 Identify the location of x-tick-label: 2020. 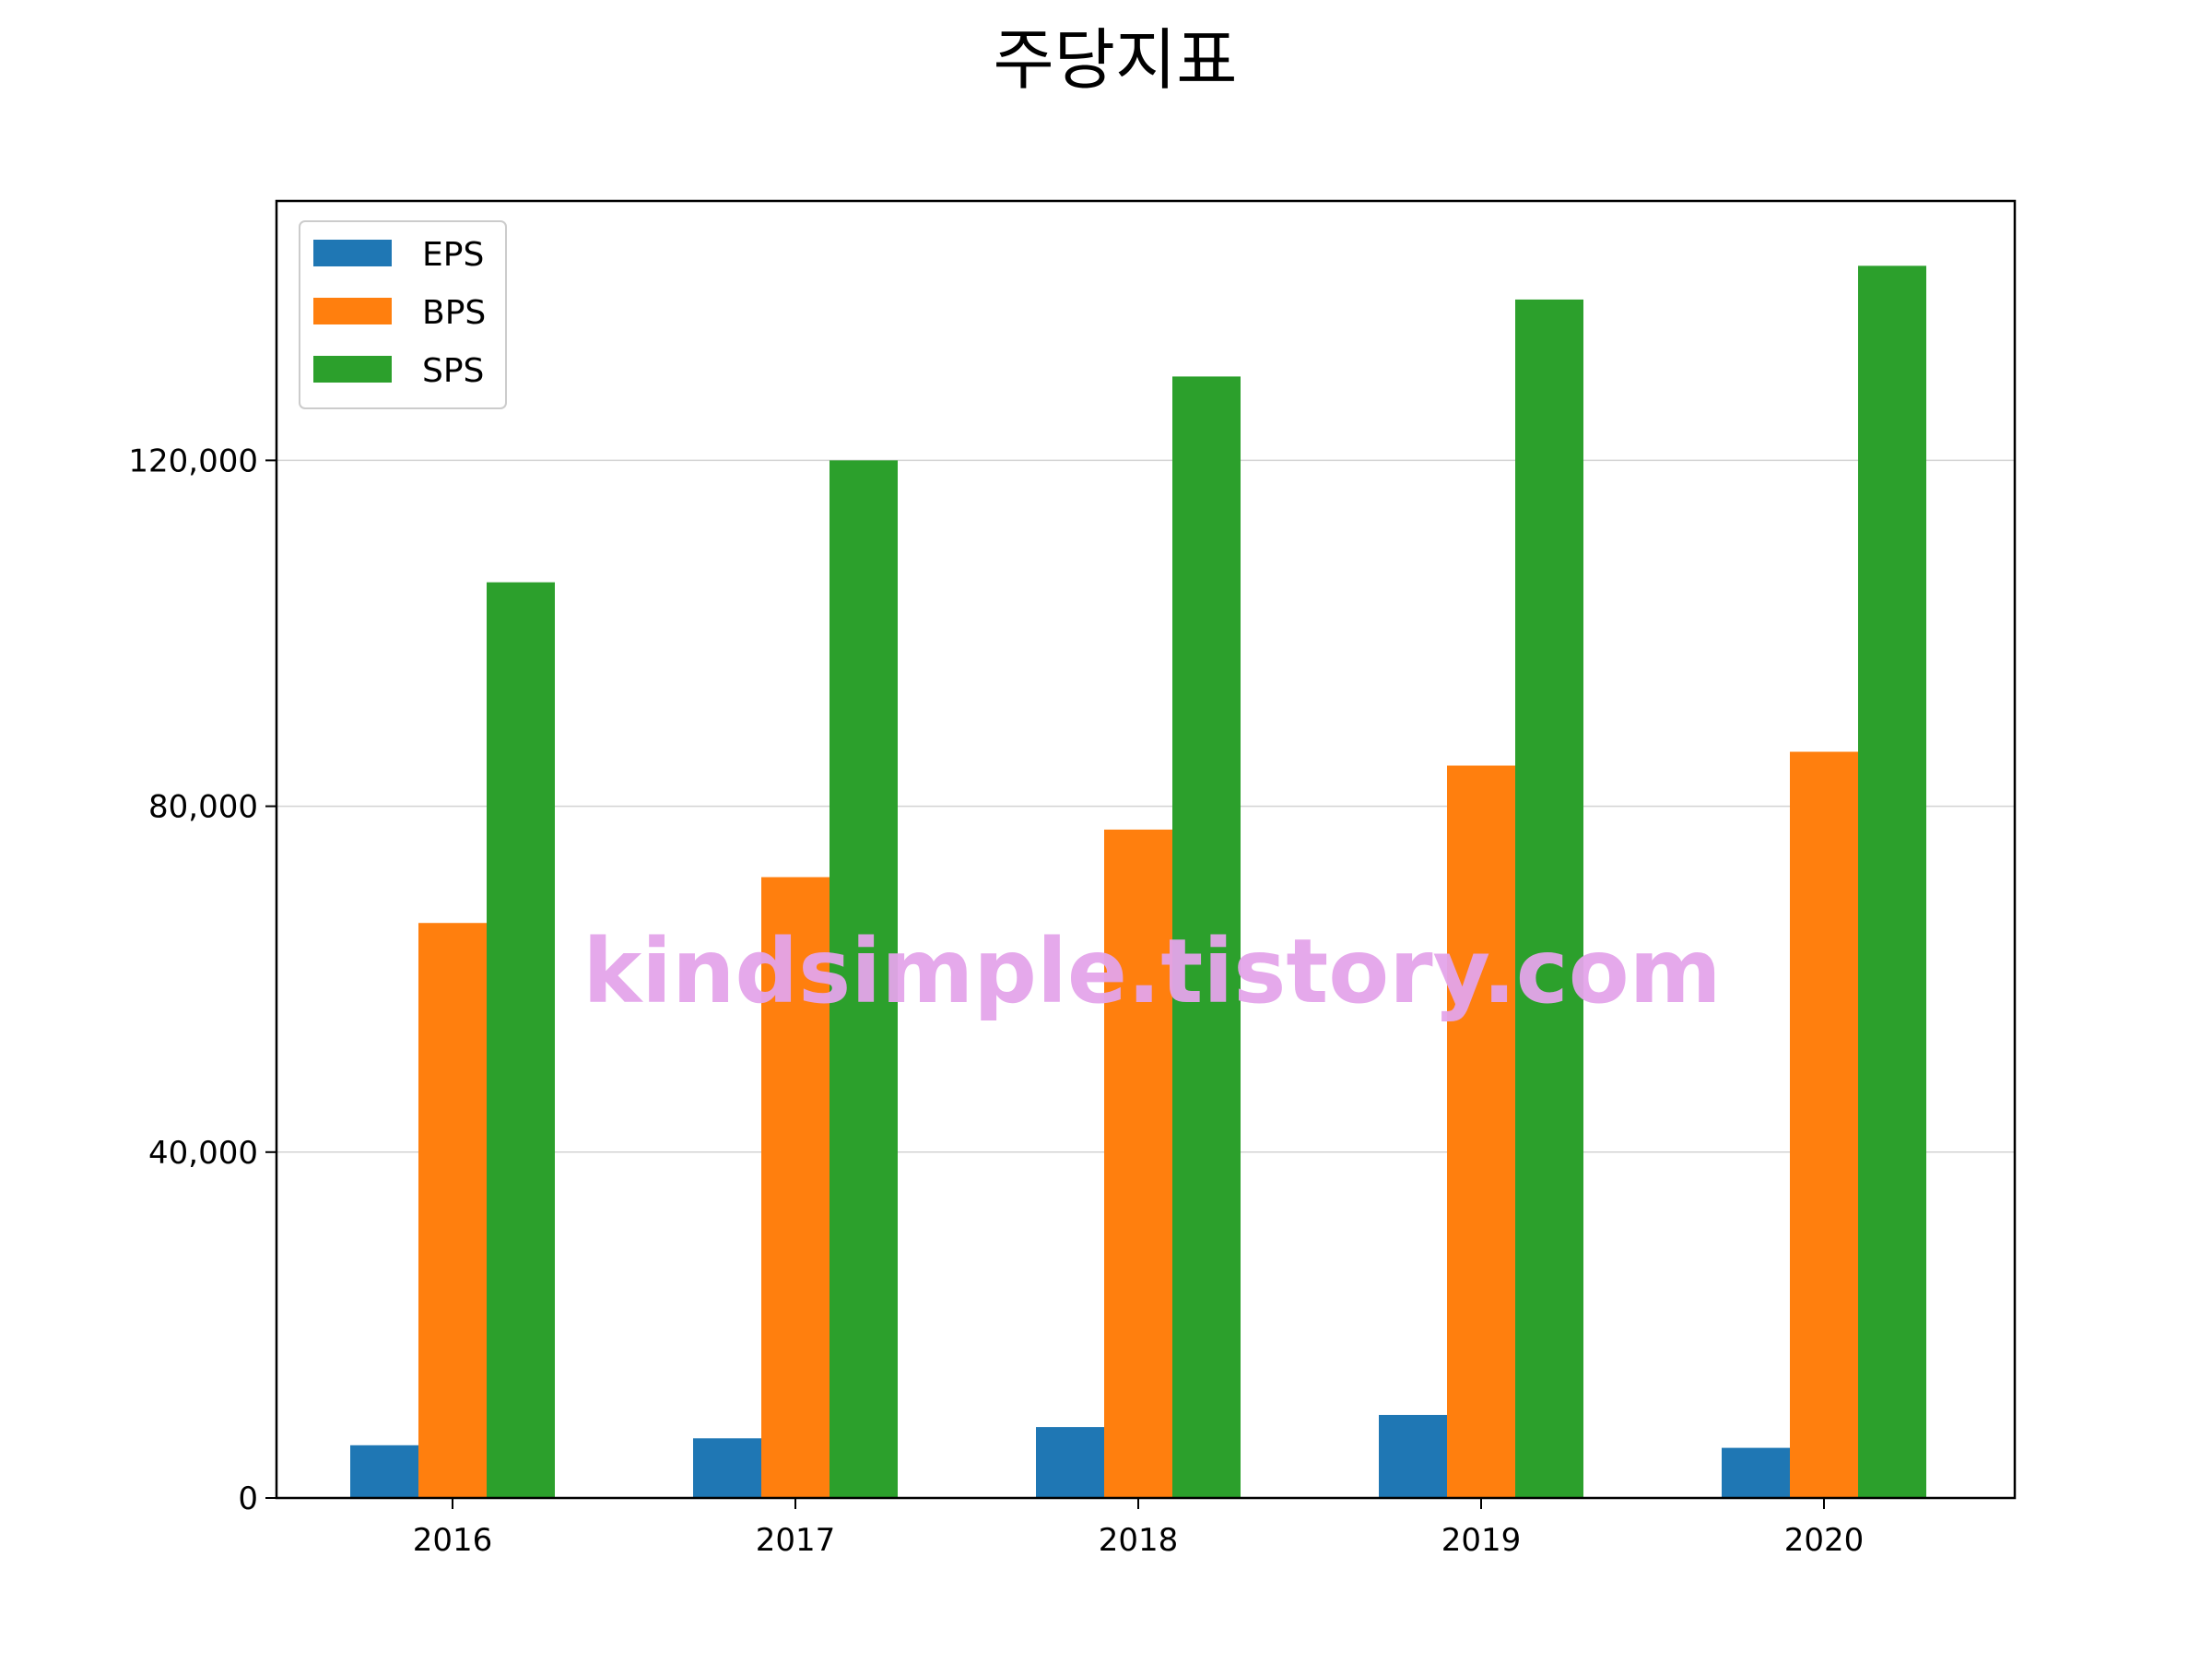
(1824, 1540).